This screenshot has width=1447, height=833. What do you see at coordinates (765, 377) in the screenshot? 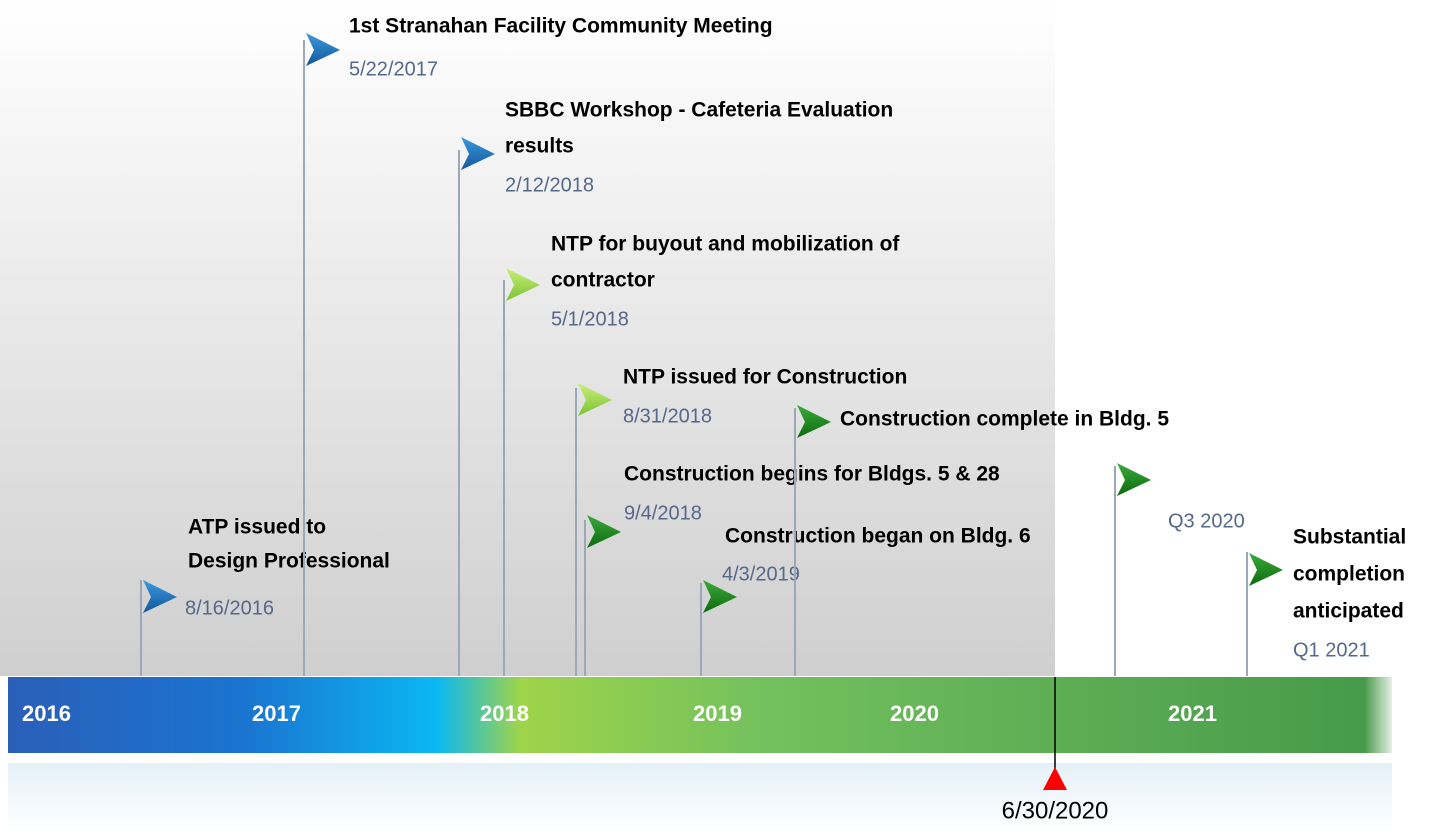
I see `milestone-title: NTP issued for Construction` at bounding box center [765, 377].